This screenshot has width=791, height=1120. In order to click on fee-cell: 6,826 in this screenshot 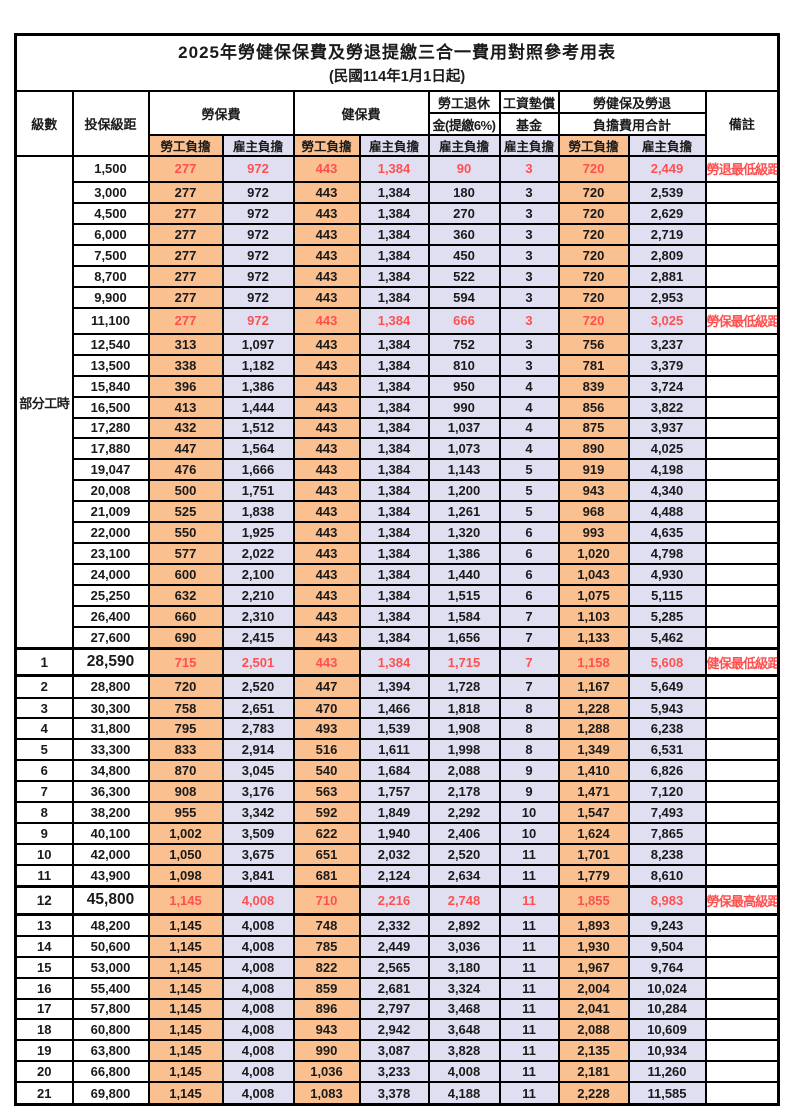, I will do `click(667, 771)`.